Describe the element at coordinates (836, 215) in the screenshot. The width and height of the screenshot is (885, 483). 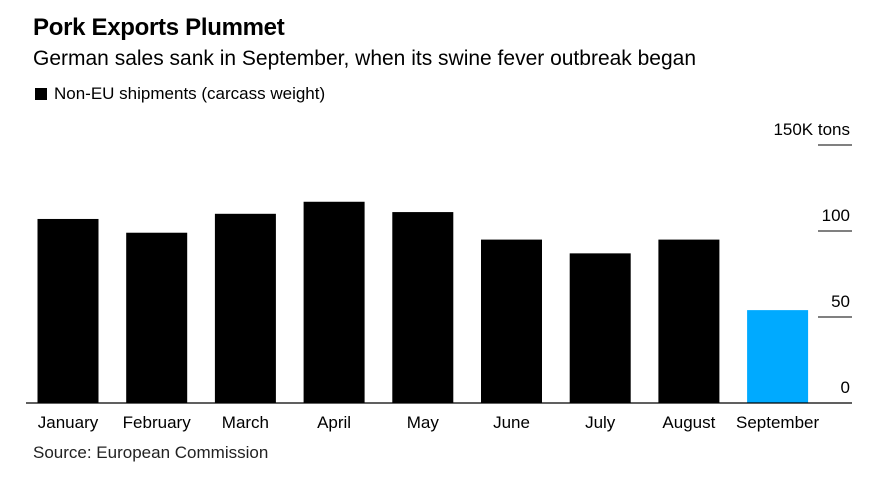
I see `y-tick-label: 100` at that location.